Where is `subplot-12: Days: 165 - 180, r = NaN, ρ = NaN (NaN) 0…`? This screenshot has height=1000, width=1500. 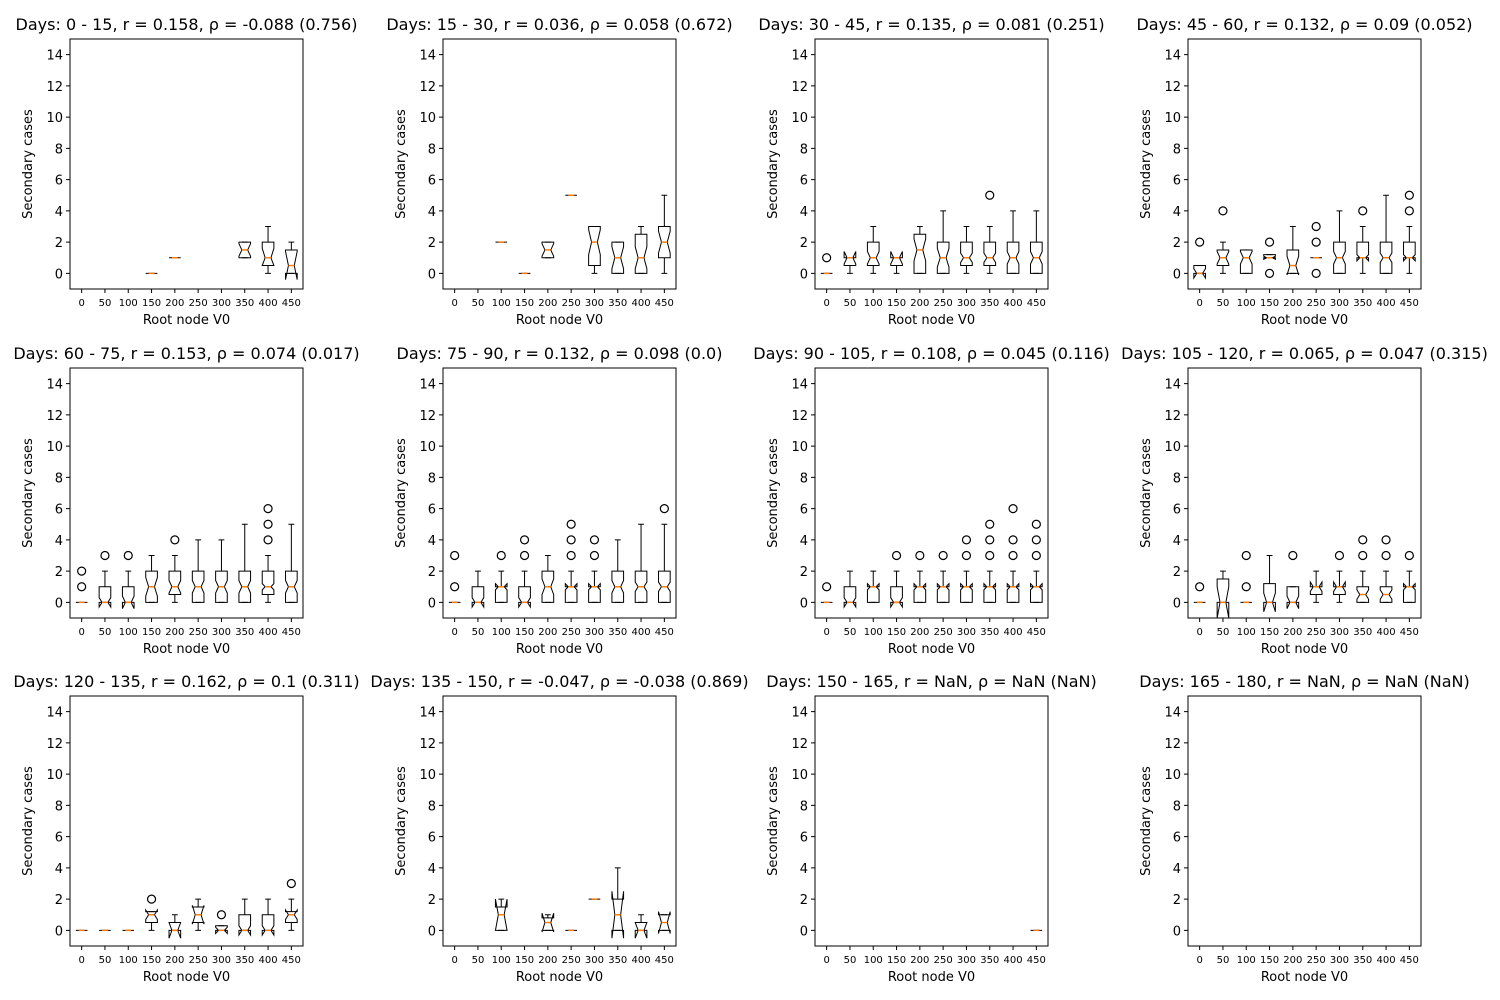 subplot-12: Days: 165 - 180, r = NaN, ρ = NaN (NaN) 0… is located at coordinates (1304, 828).